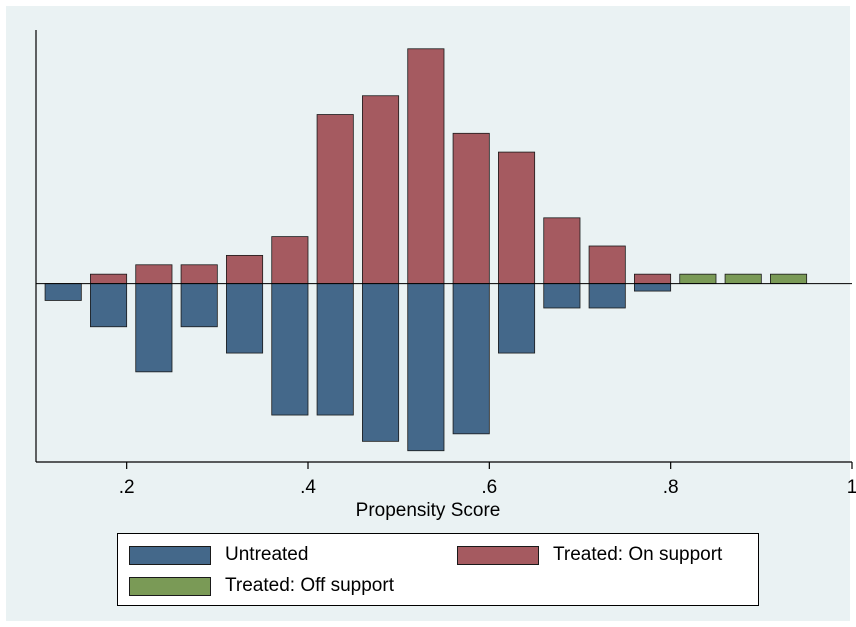 The height and width of the screenshot is (627, 856). Describe the element at coordinates (671, 487) in the screenshot. I see `x-tick-label: .8` at that location.